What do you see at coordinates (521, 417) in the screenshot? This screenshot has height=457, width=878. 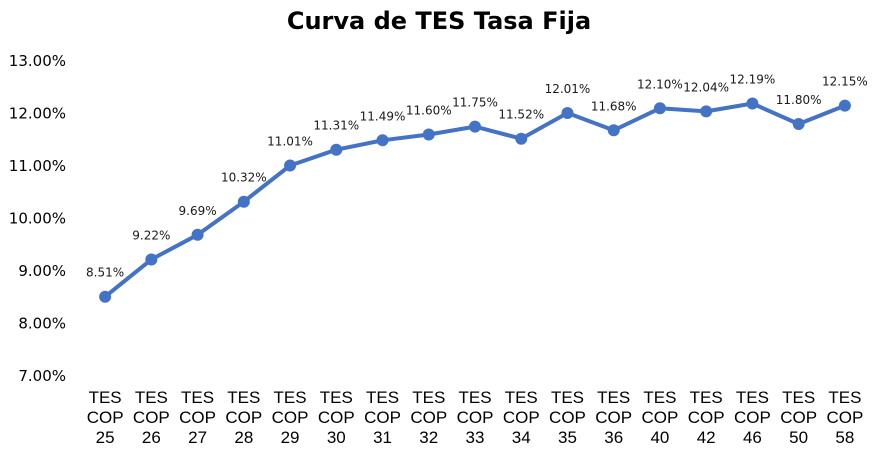 I see `x-tick-label: TES COP 34` at bounding box center [521, 417].